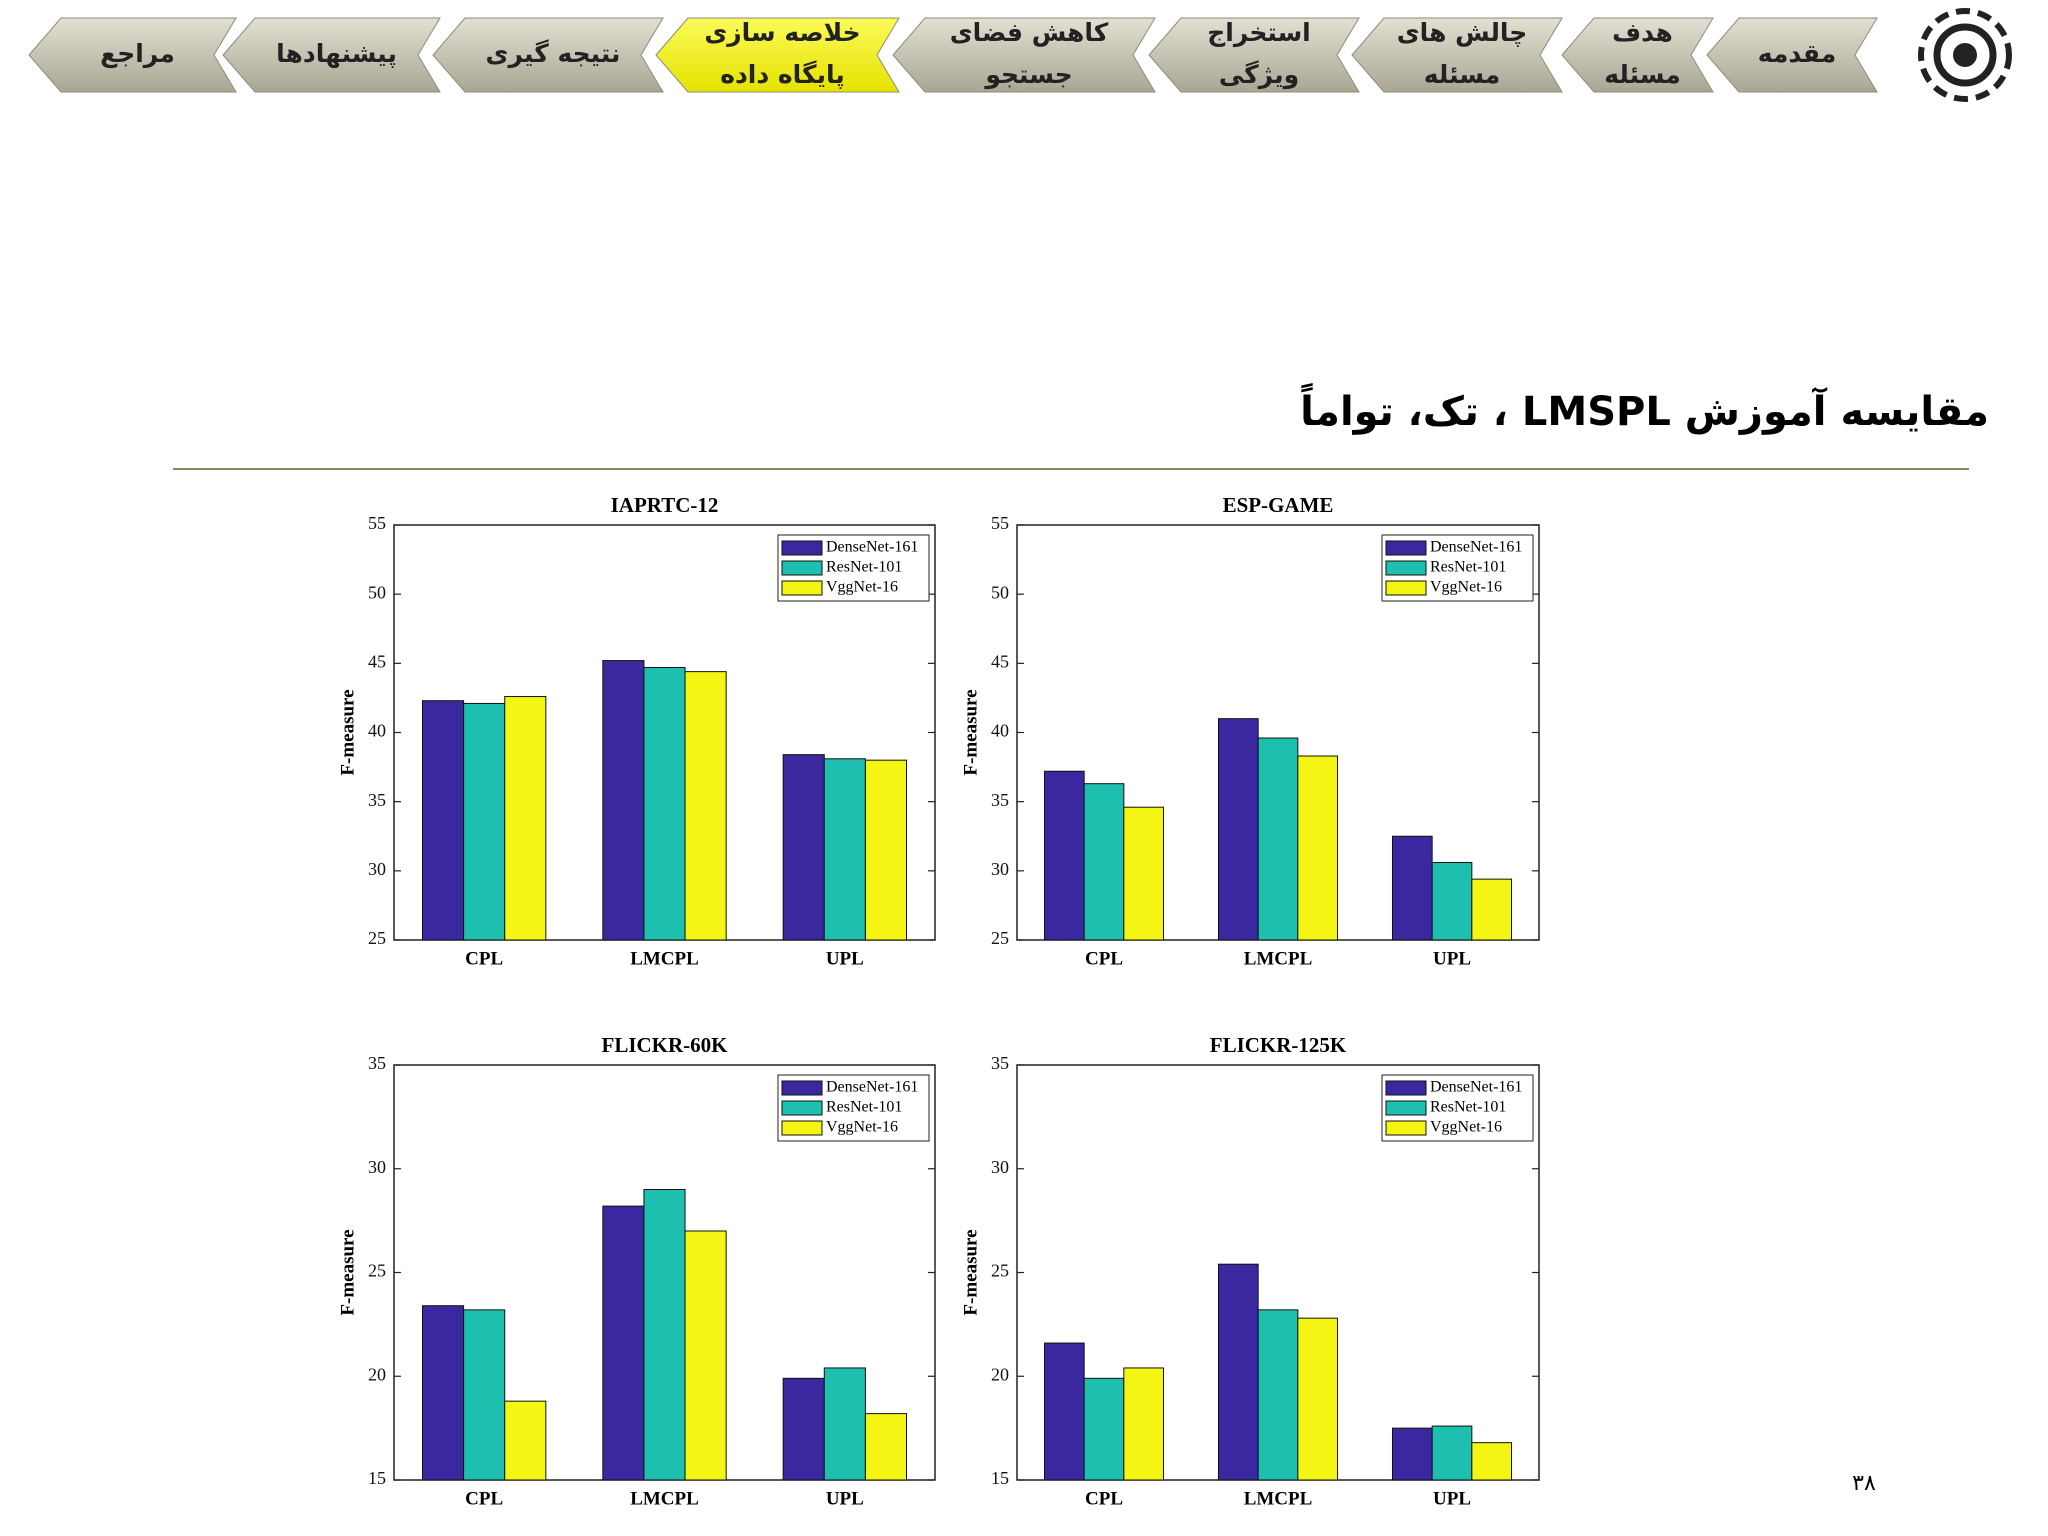 This screenshot has height=1536, width=2048. I want to click on x-tick-label: LMCPL, so click(1278, 1498).